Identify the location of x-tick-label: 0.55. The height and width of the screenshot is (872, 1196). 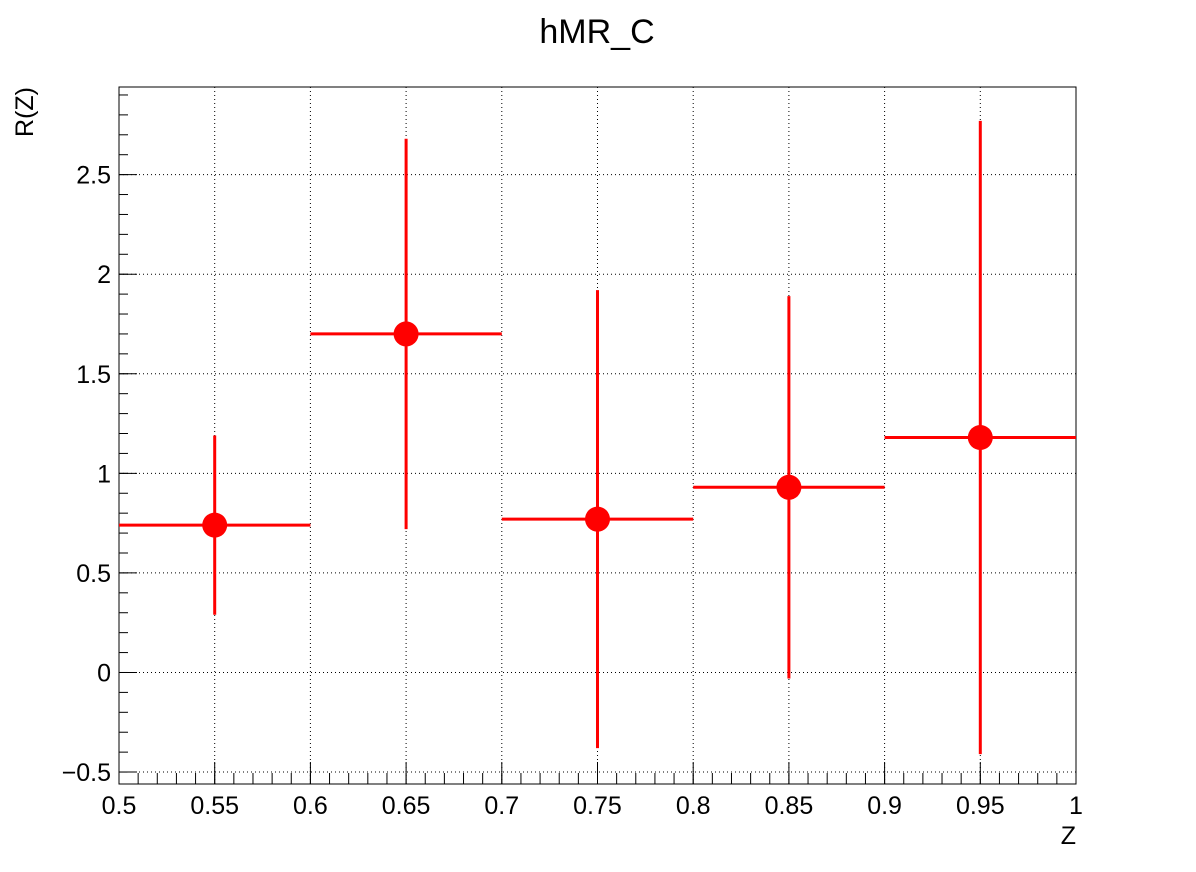
(214, 806).